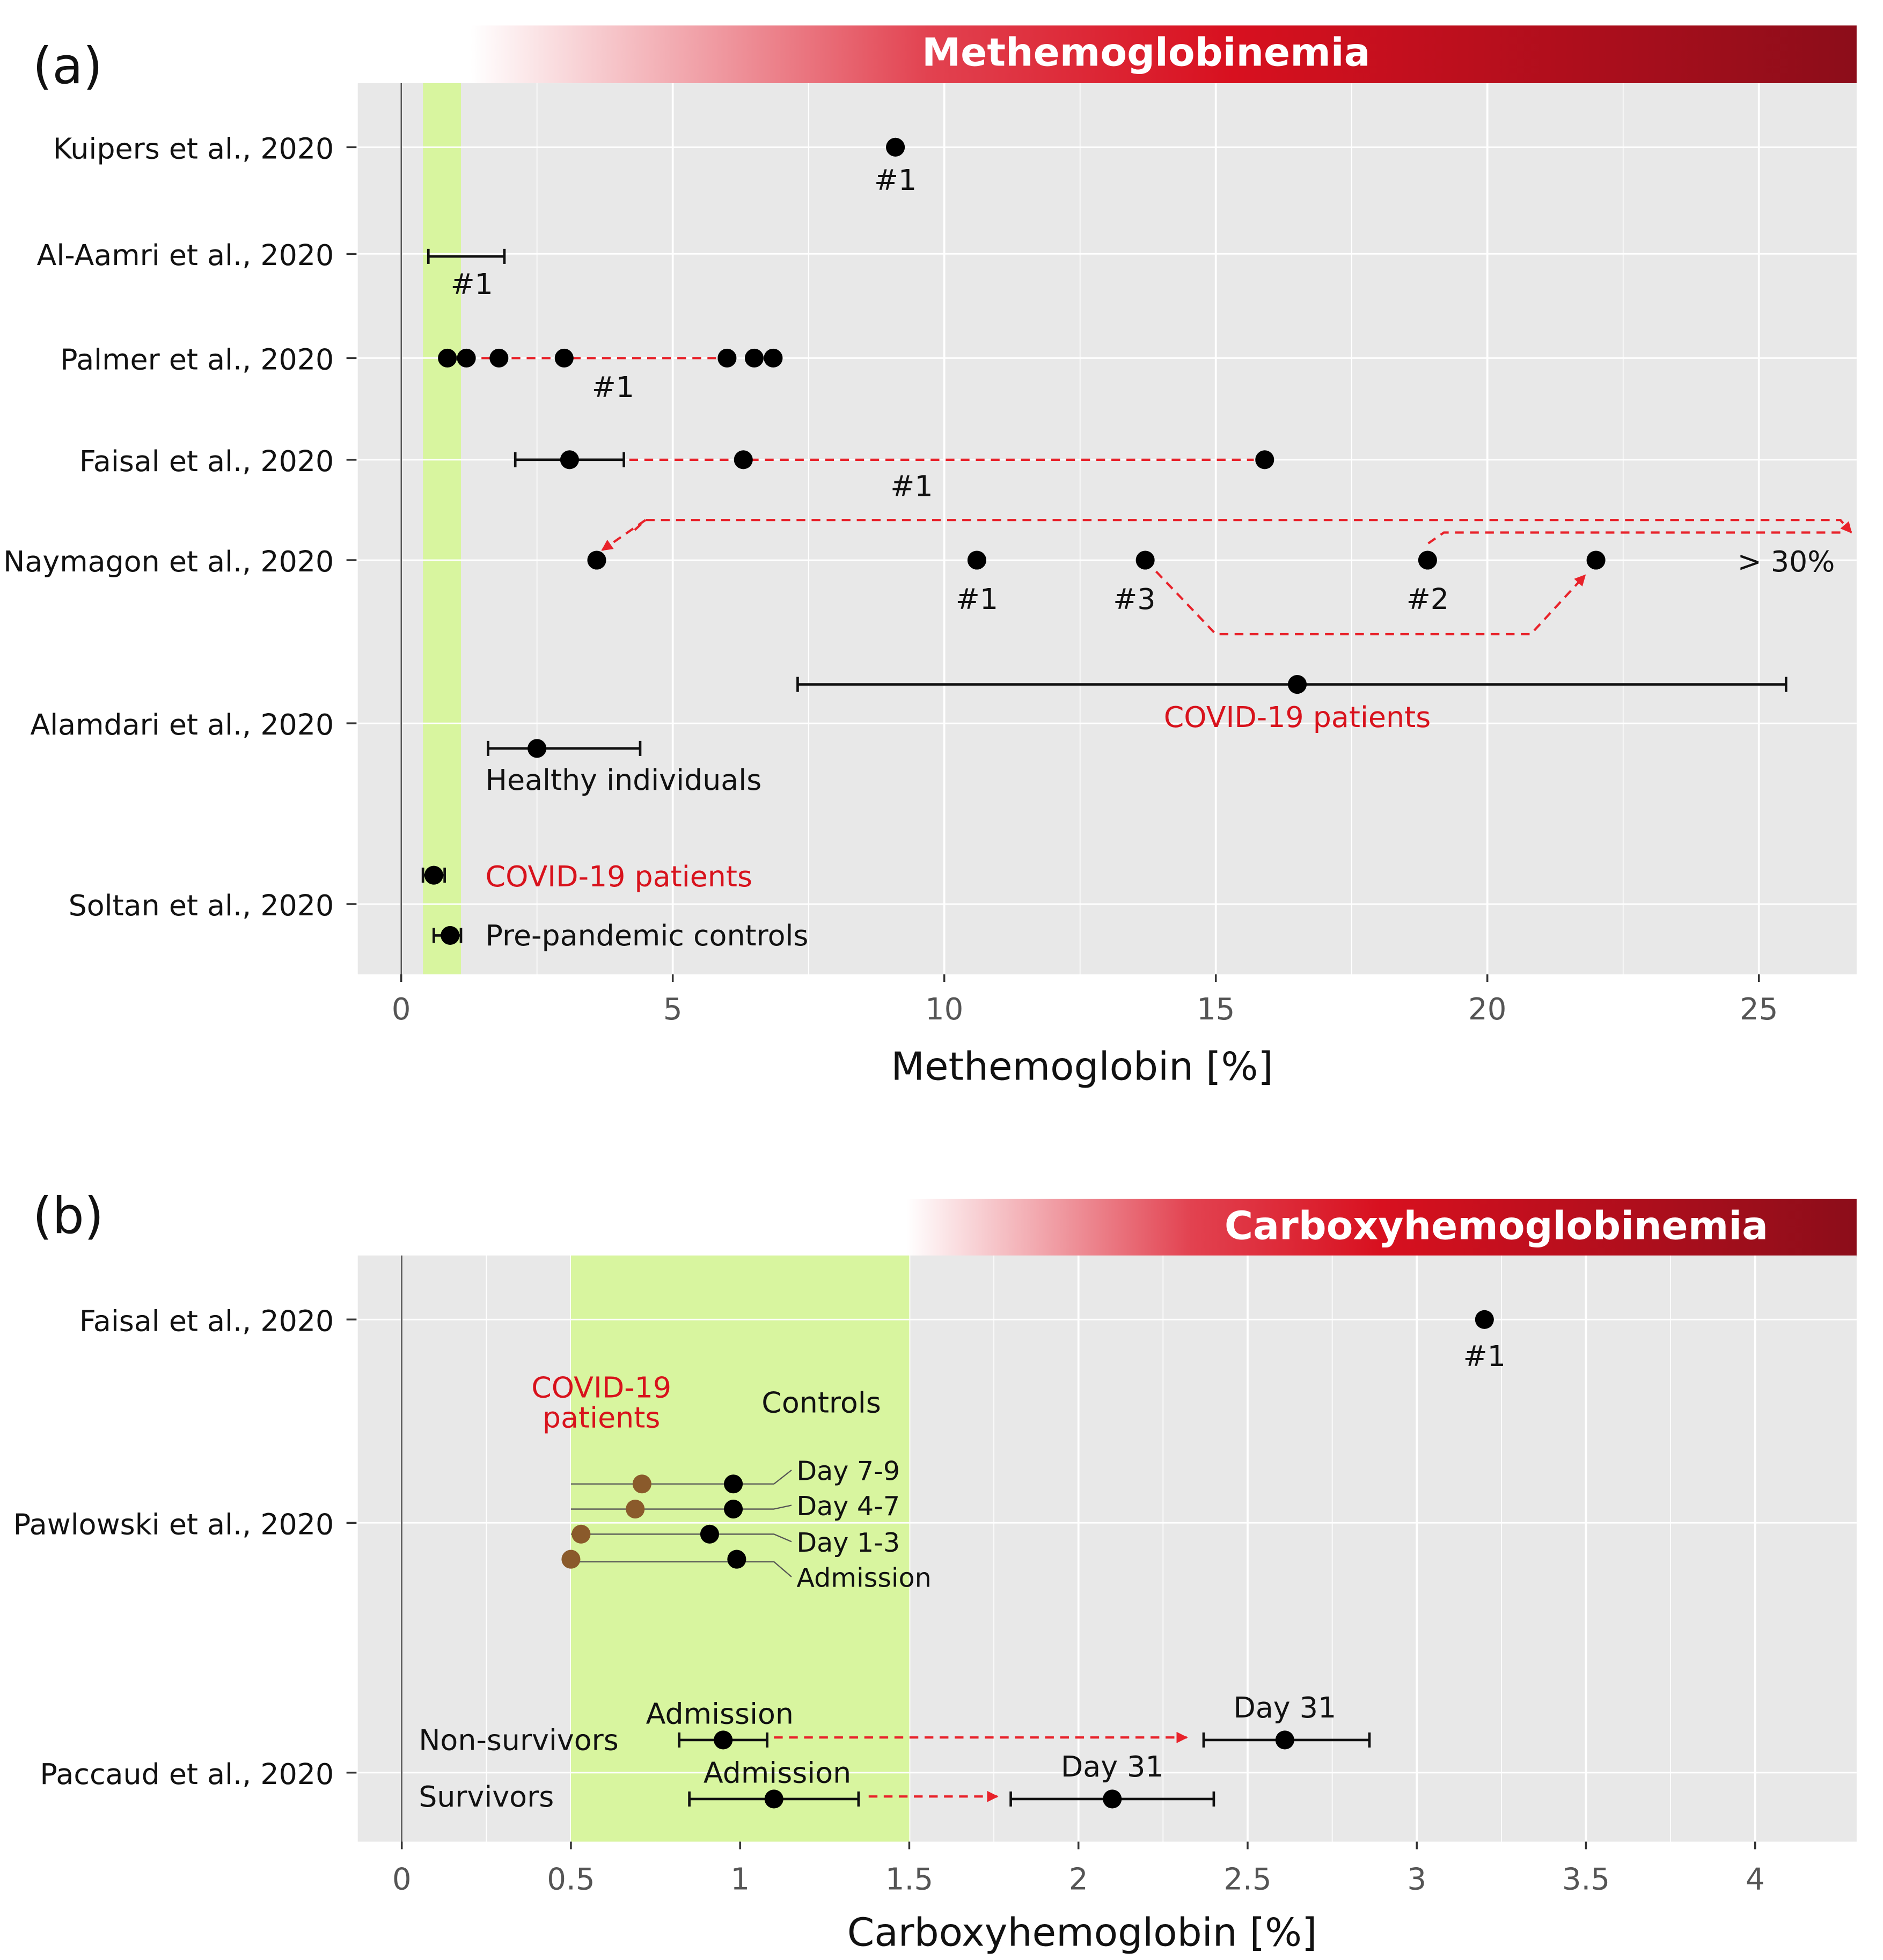 This screenshot has height=1960, width=1883. What do you see at coordinates (751, 1525) in the screenshot?
I see `panel-b-day-connectors: Day 7-9 Day 4-7 Day 1-3 Admission` at bounding box center [751, 1525].